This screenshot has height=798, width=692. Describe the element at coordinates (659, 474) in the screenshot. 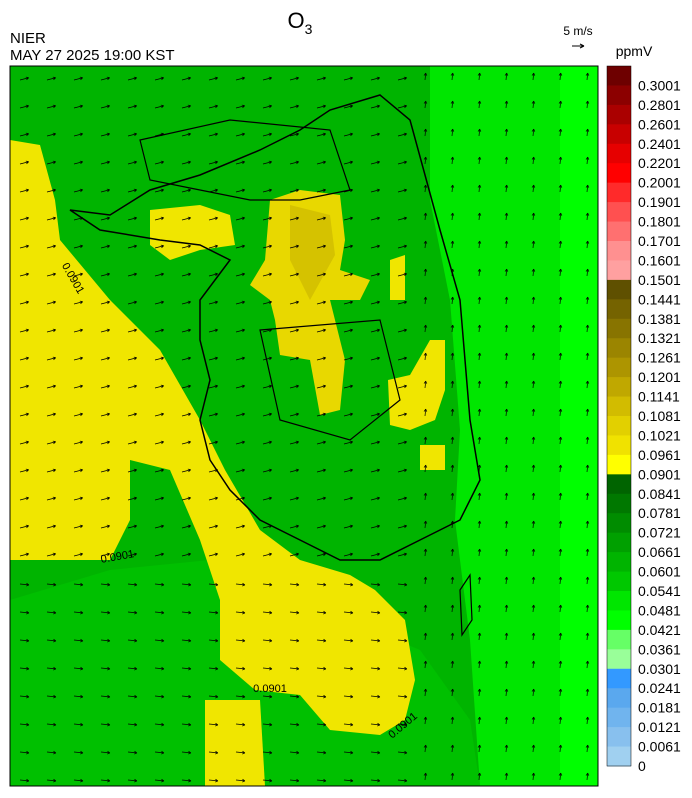

I see `colorbar-label: 0.0901` at that location.